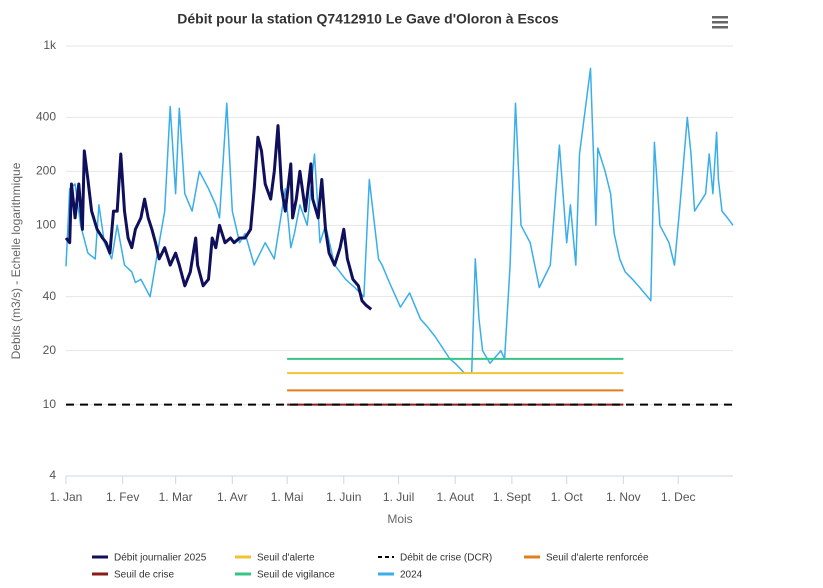  I want to click on legend-item: Débit journalier 2025, so click(149, 558).